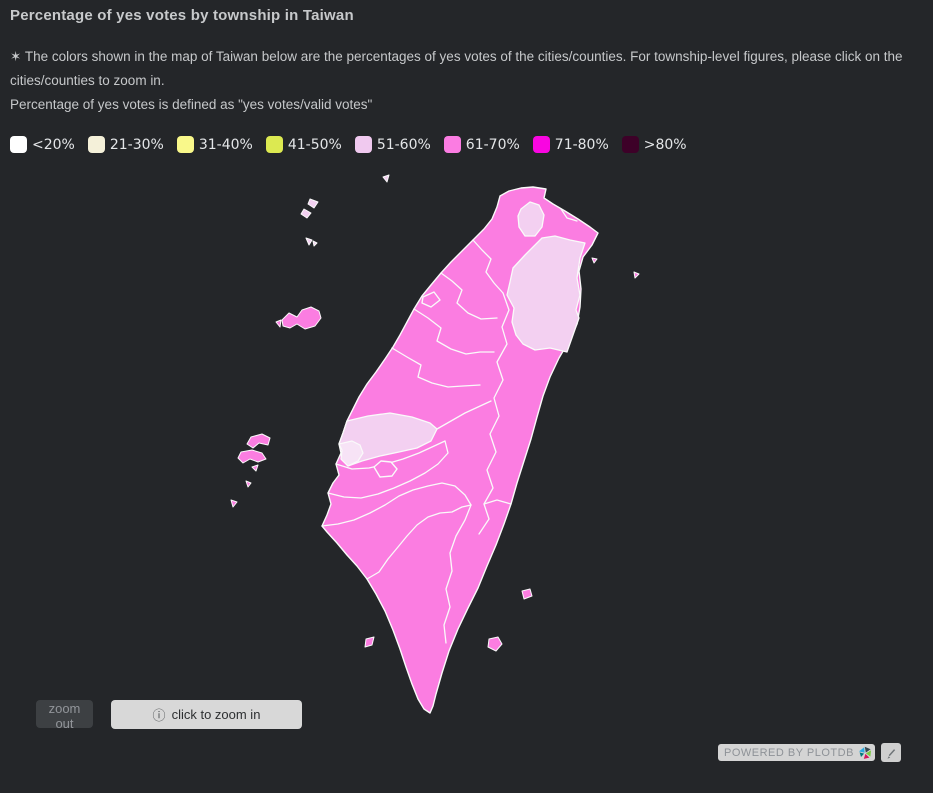 This screenshot has height=793, width=933. What do you see at coordinates (136, 144) in the screenshot?
I see `legend-label: 21-30%` at bounding box center [136, 144].